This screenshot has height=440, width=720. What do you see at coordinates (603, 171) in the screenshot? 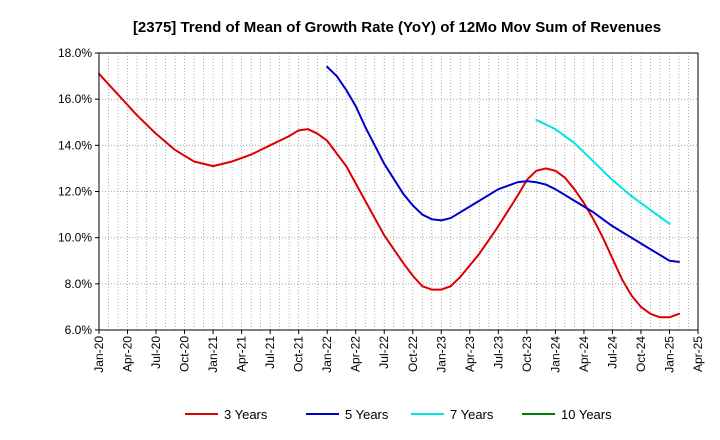
I see `series-line-7-years` at bounding box center [603, 171].